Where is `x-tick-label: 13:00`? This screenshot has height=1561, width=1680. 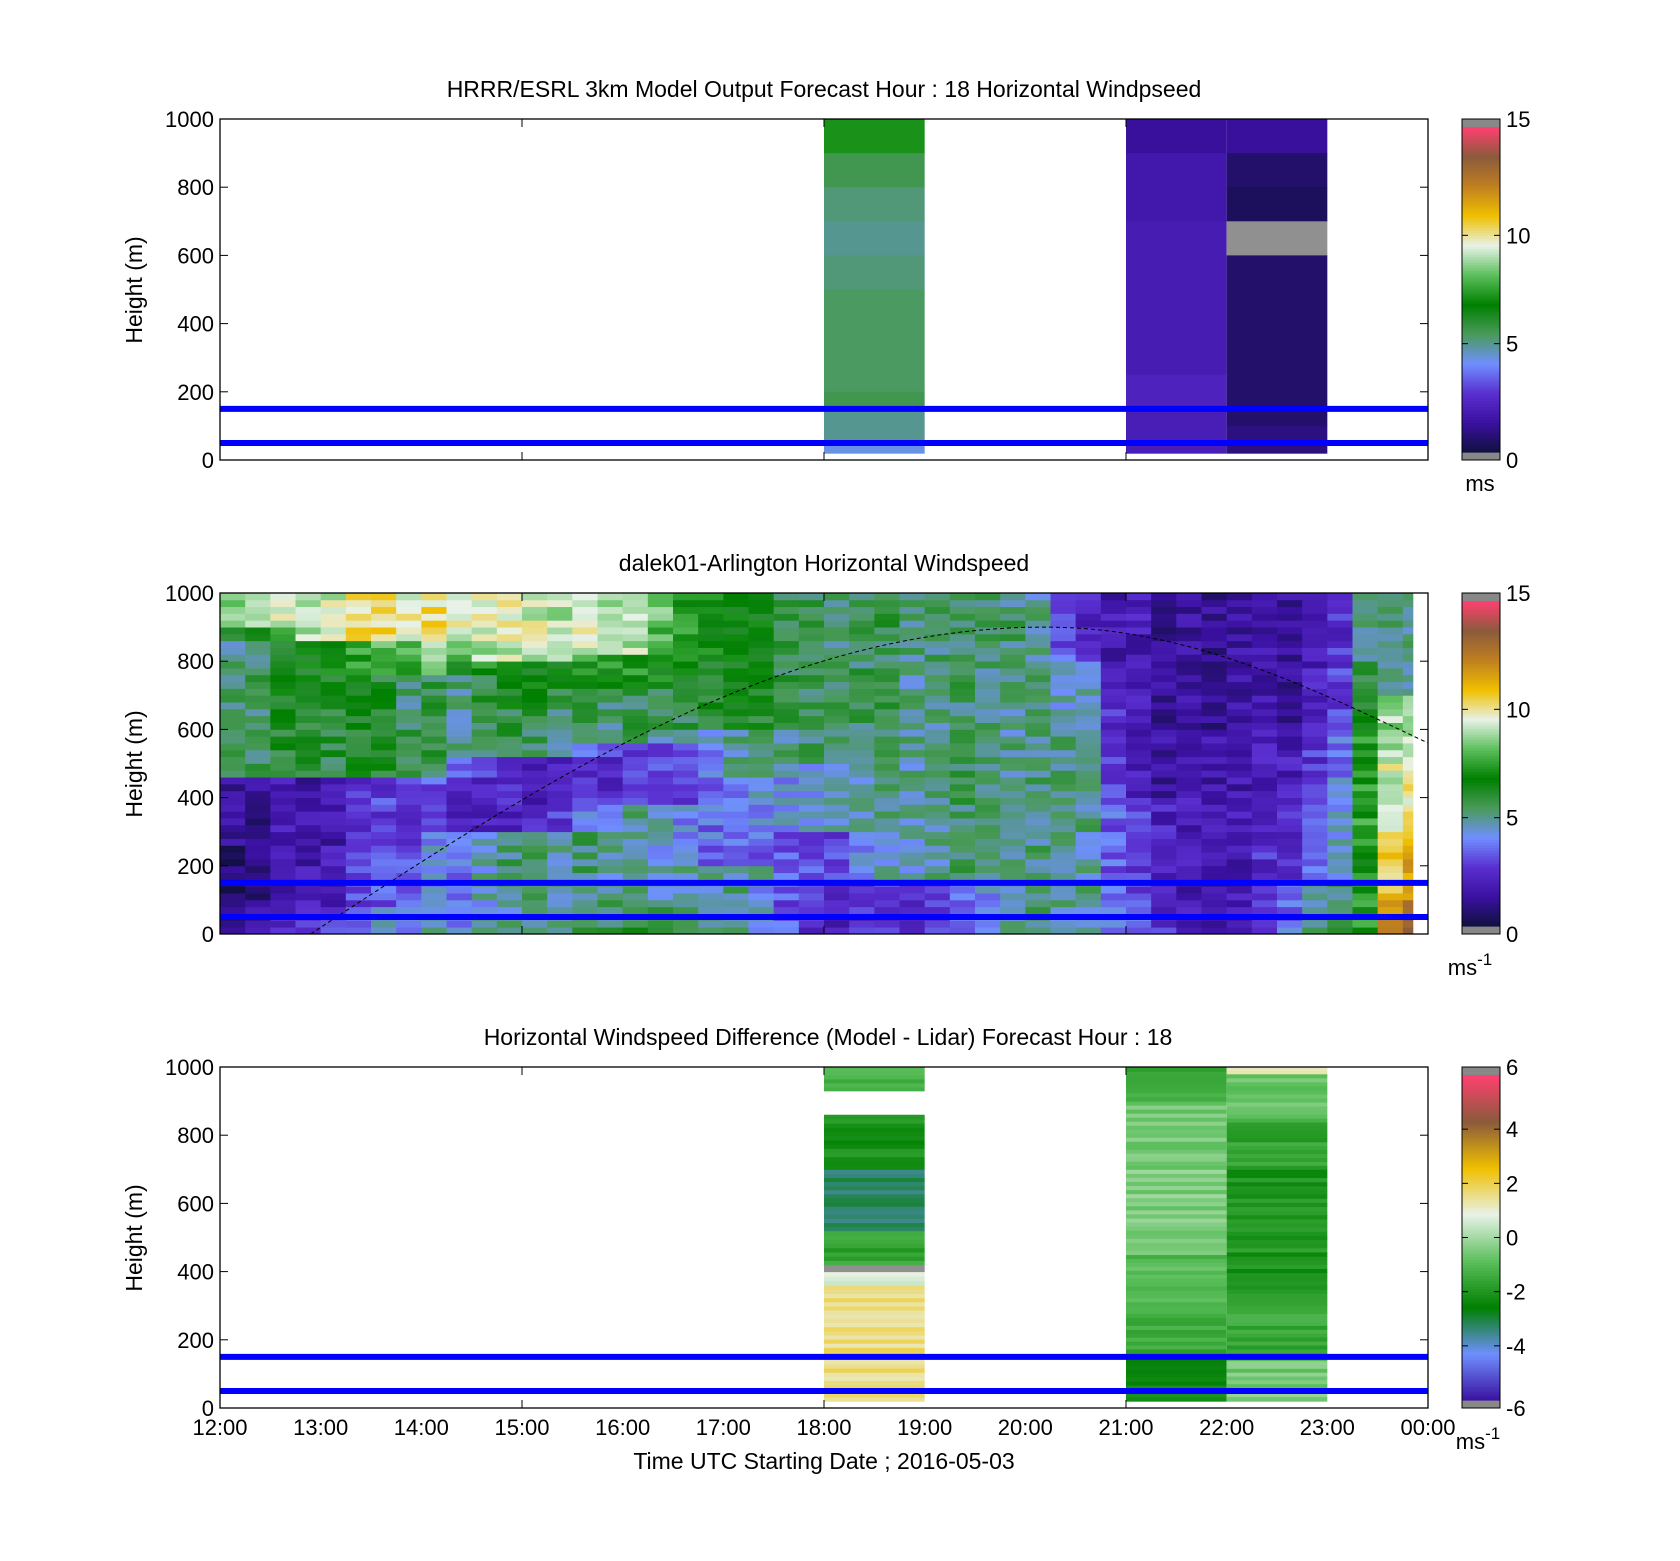 x-tick-label: 13:00 is located at coordinates (320, 1427).